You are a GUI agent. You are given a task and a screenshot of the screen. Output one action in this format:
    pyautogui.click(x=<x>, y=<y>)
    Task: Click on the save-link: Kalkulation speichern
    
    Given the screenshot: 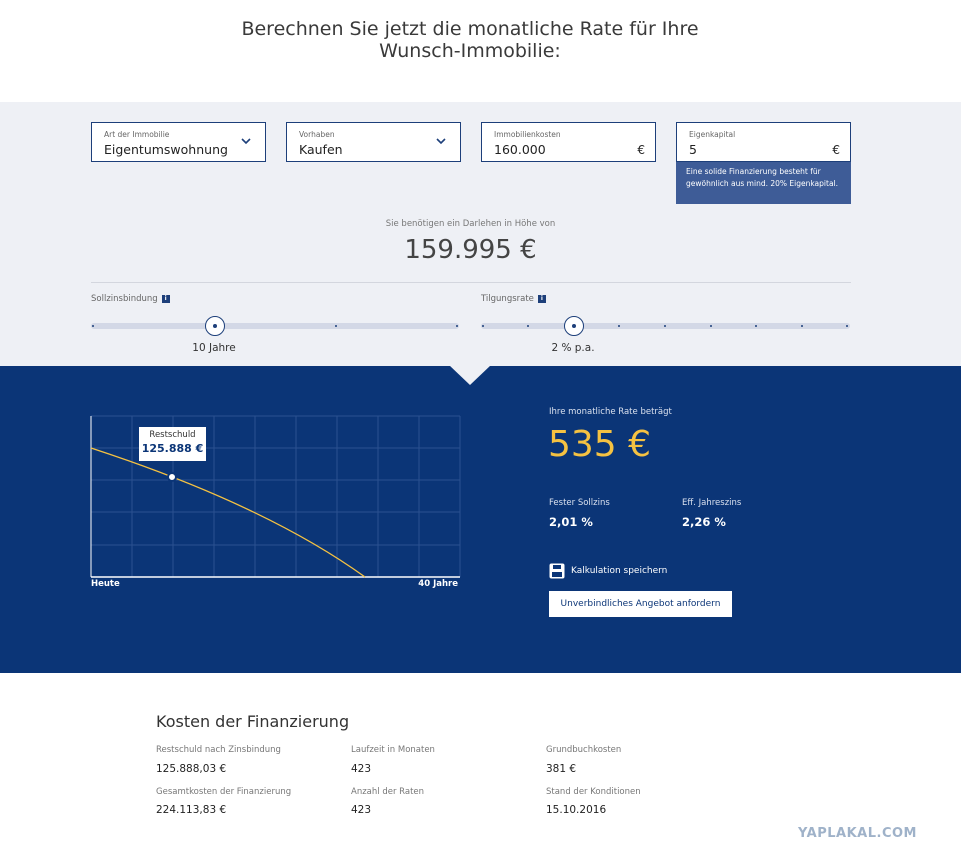 What is the action you would take?
    pyautogui.click(x=608, y=571)
    